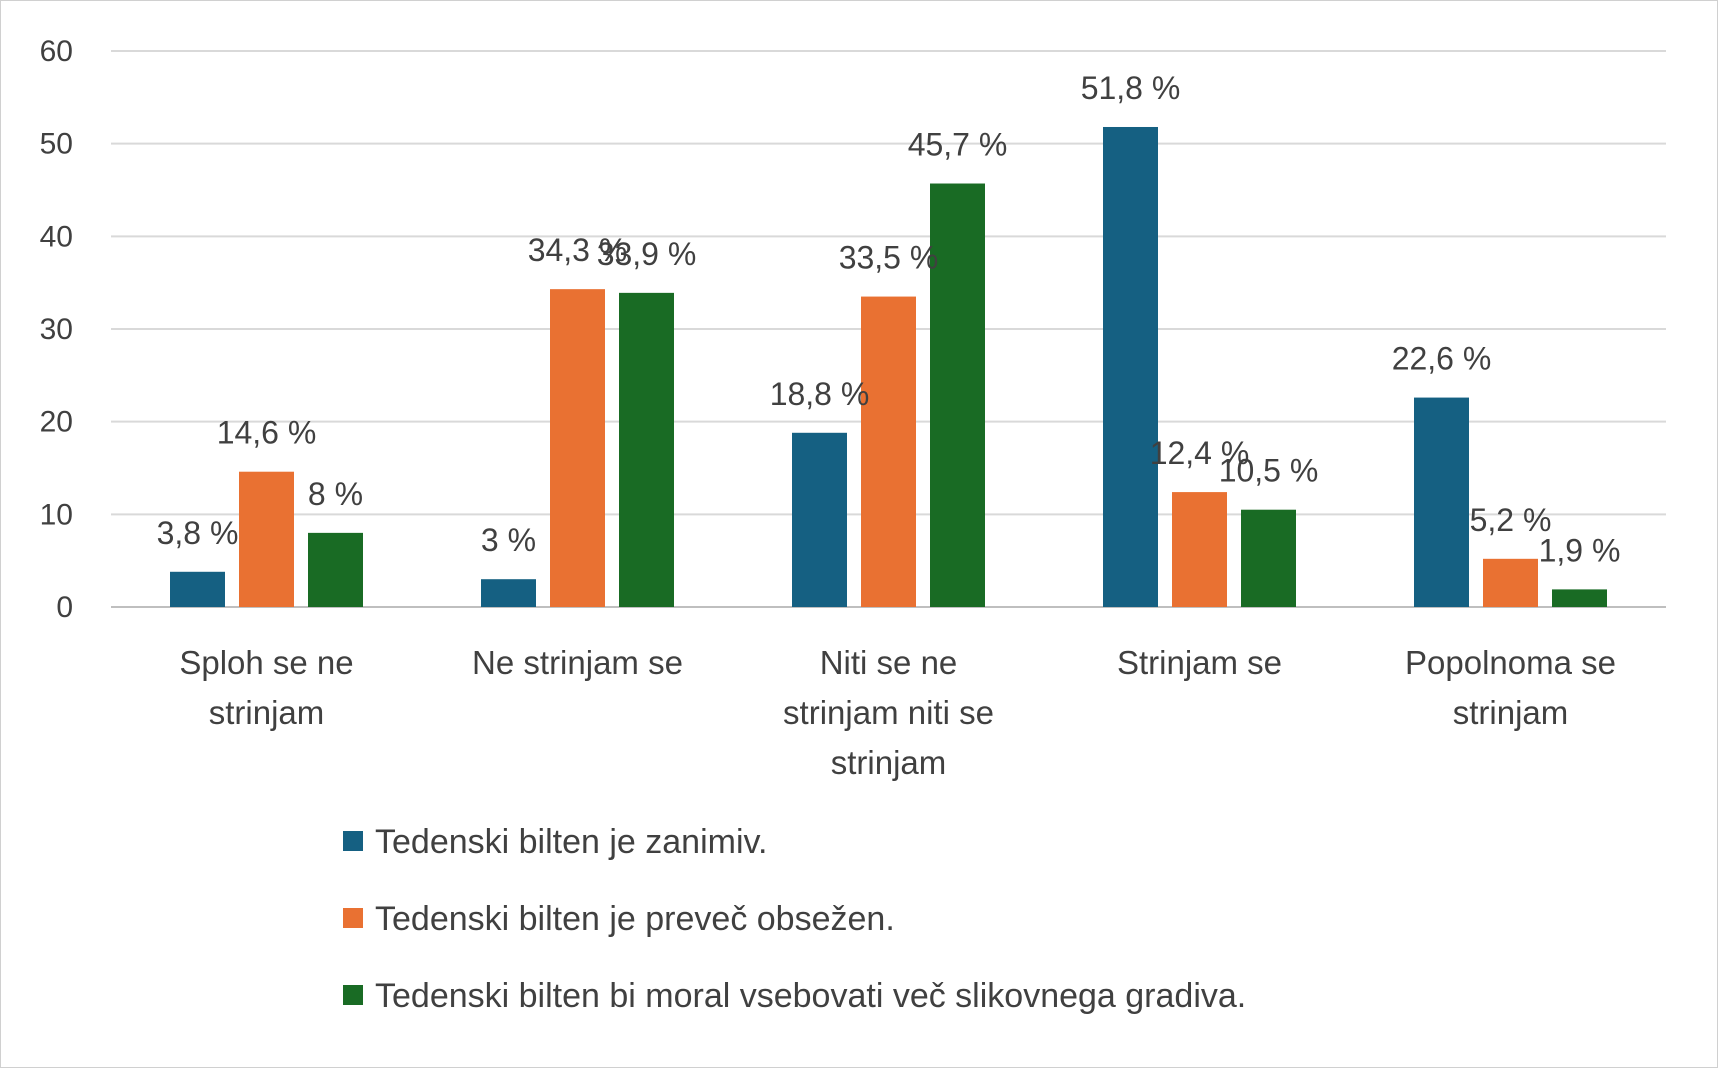 The image size is (1718, 1068). What do you see at coordinates (889, 258) in the screenshot?
I see `data-label: 33,5 %` at bounding box center [889, 258].